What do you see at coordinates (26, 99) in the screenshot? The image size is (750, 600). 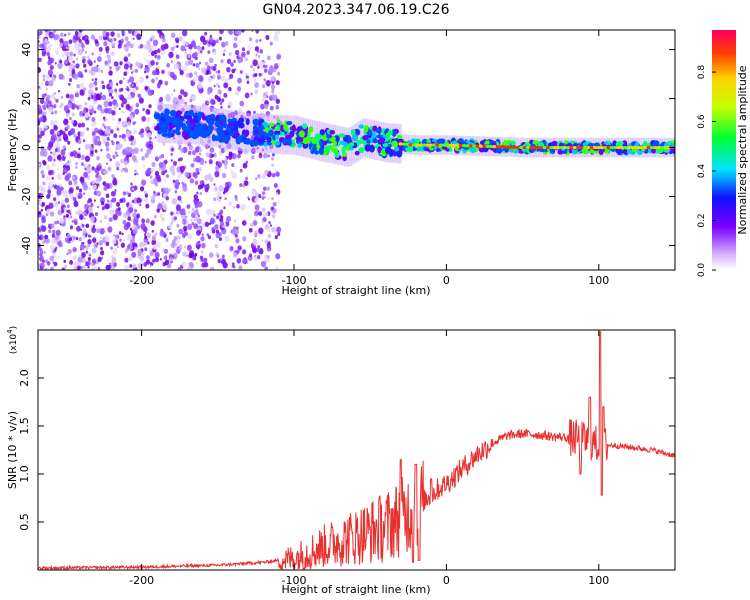 I see `spectrogram-y-tick-label: 20` at bounding box center [26, 99].